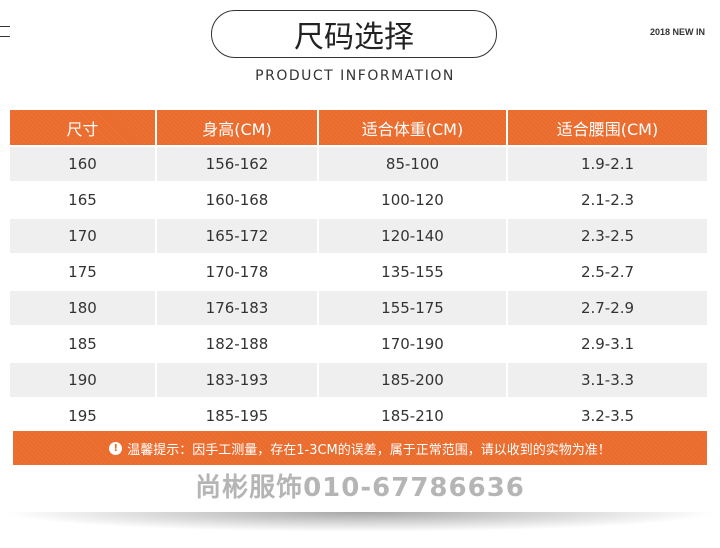  I want to click on table-cell: 190, so click(82, 380).